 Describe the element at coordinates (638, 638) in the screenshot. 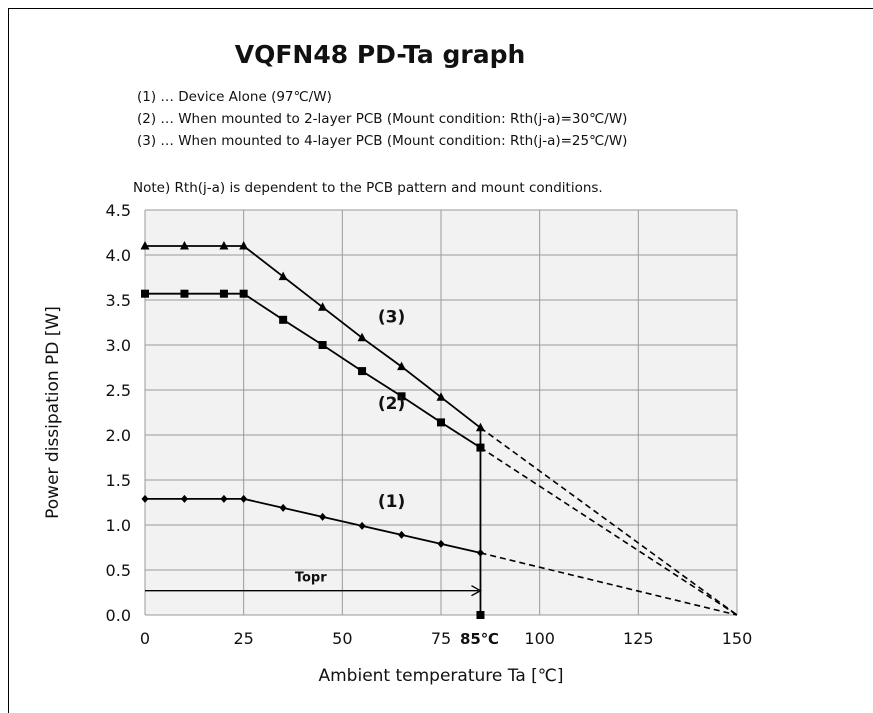

I see `x-tick-label-5: 125` at that location.